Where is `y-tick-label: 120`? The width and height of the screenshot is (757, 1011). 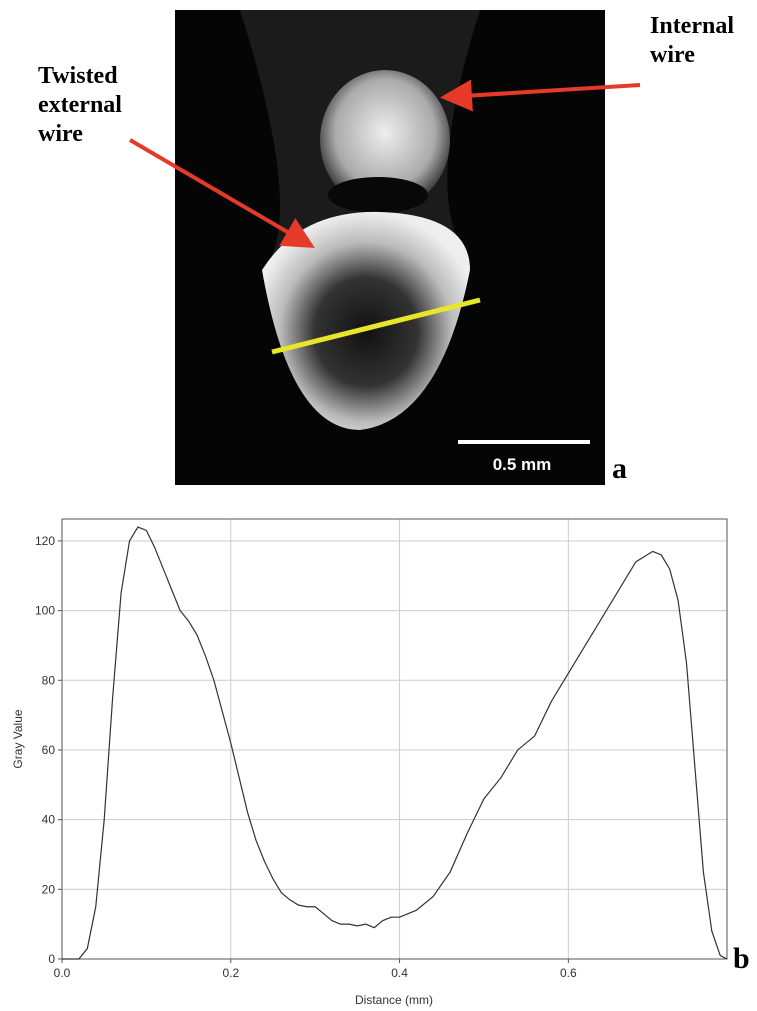 y-tick-label: 120 is located at coordinates (45, 541).